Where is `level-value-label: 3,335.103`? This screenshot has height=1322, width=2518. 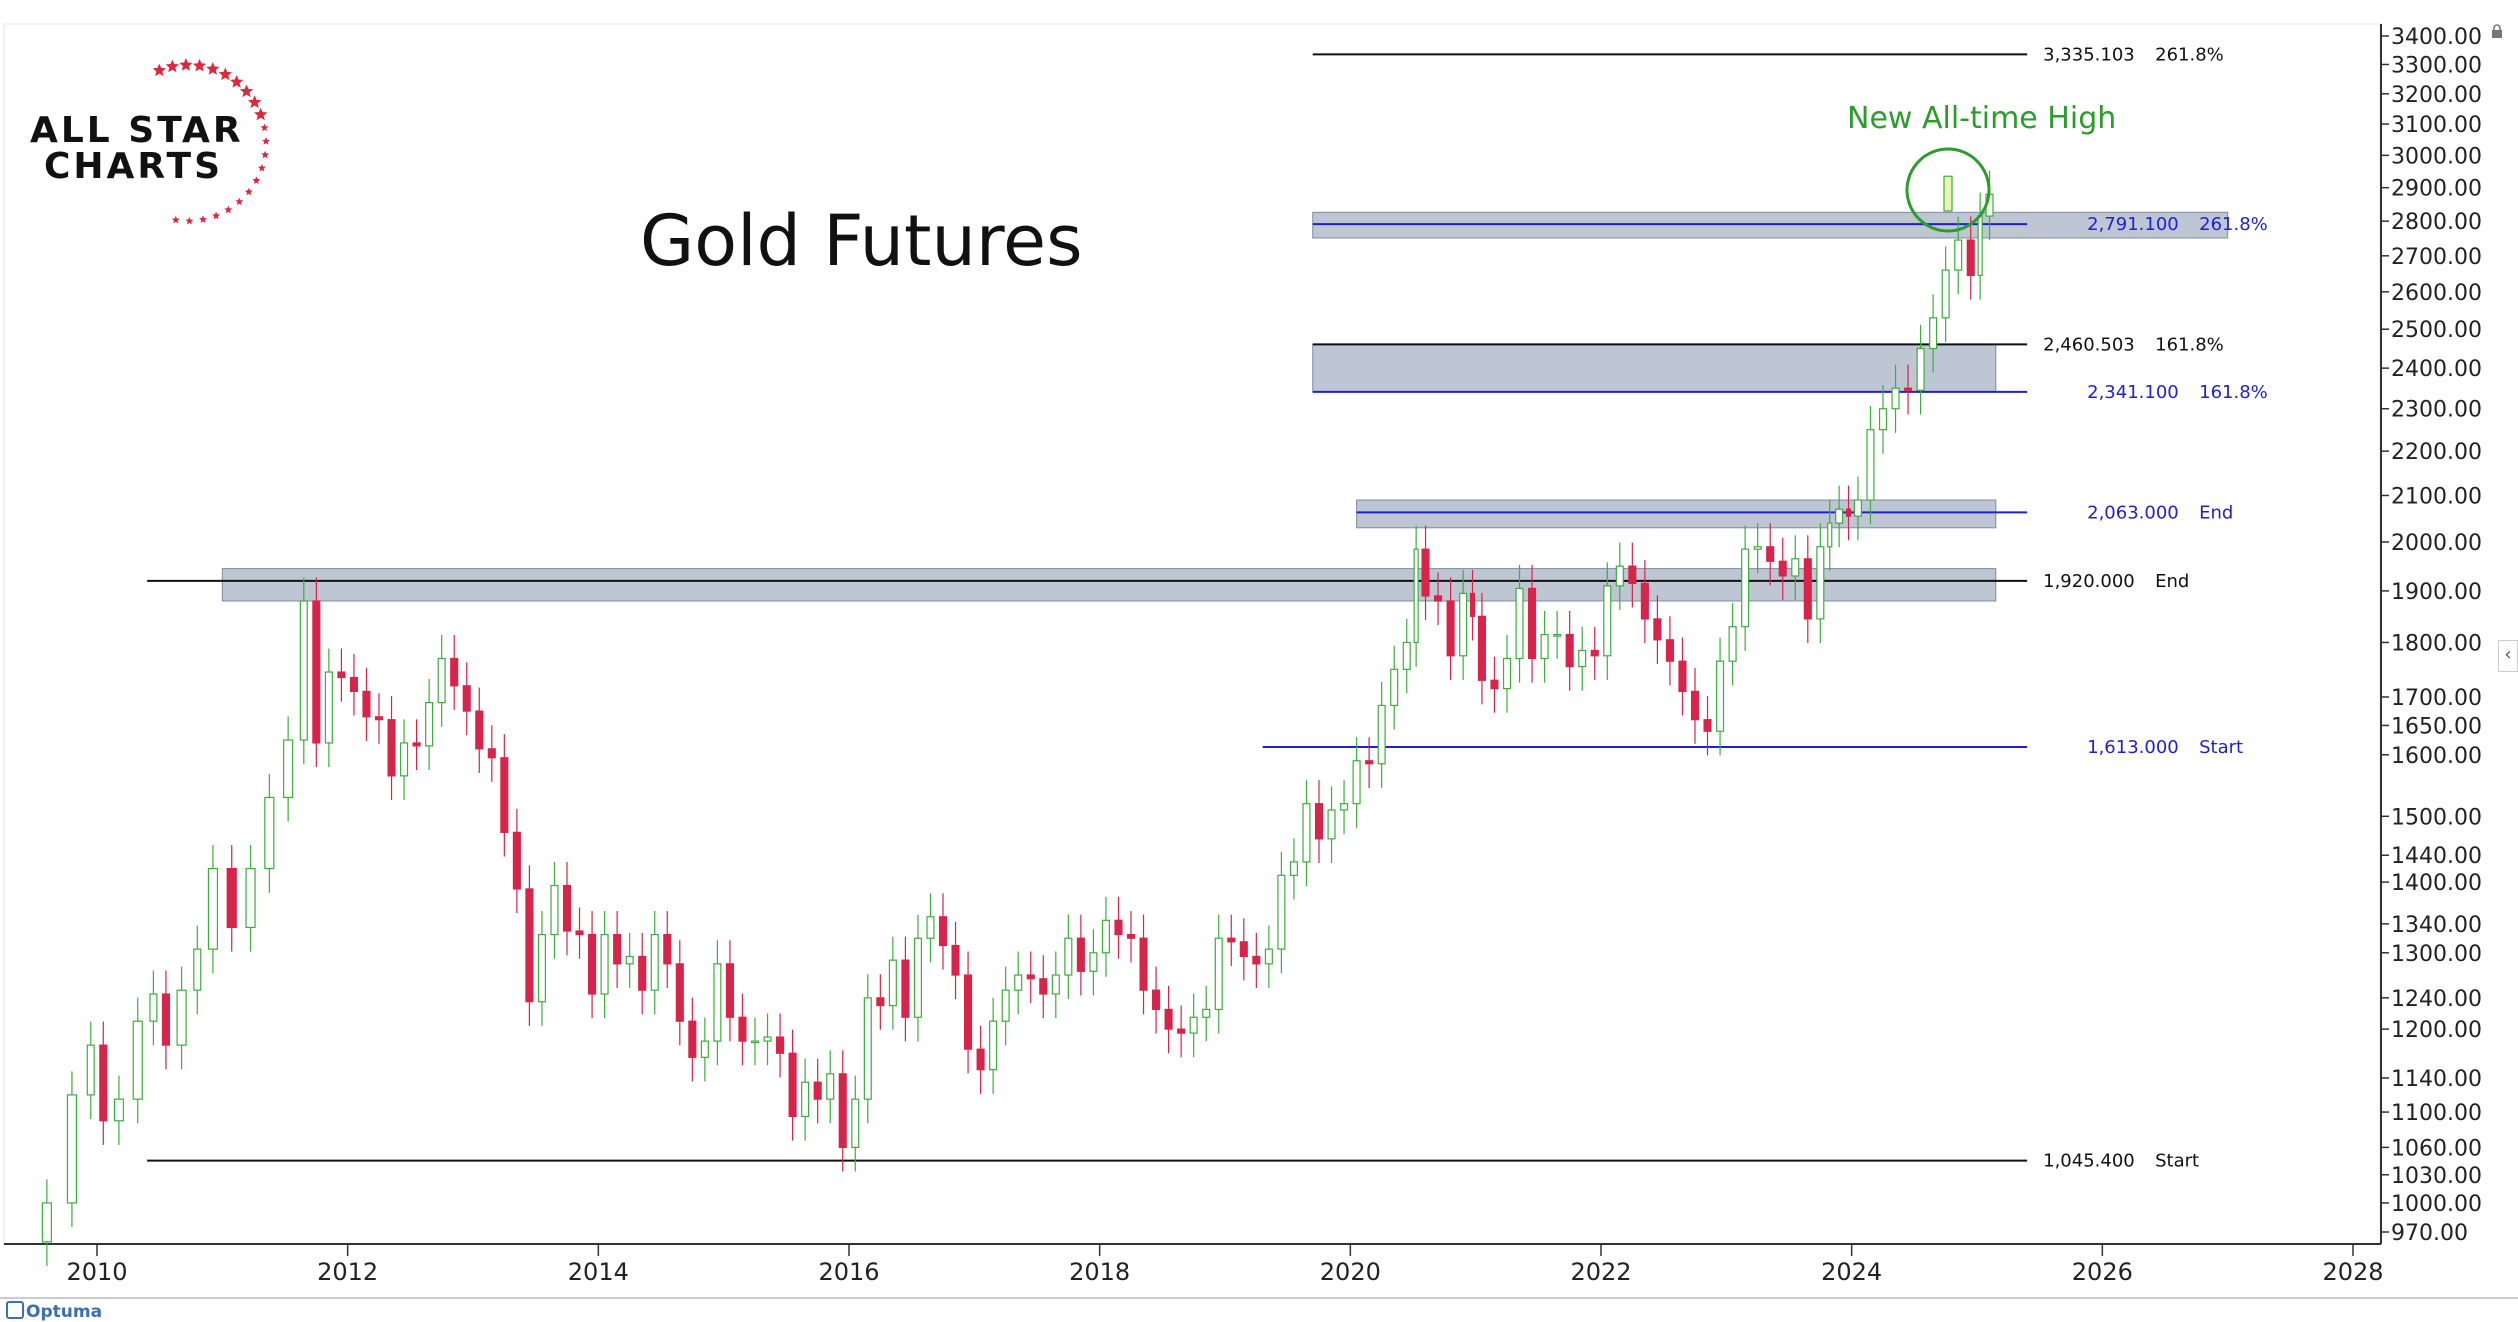
level-value-label: 3,335.103 is located at coordinates (2089, 54).